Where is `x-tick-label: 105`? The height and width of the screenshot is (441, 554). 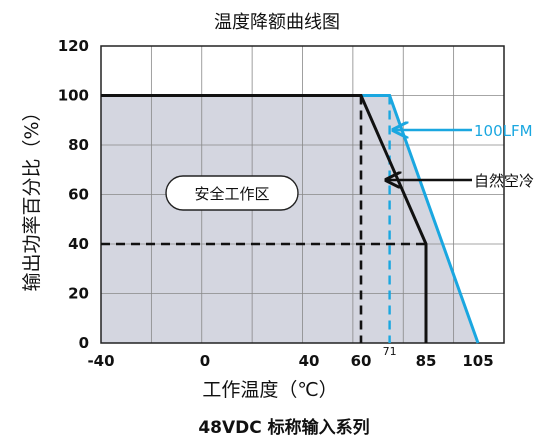
x-tick-label: 105 is located at coordinates (477, 361).